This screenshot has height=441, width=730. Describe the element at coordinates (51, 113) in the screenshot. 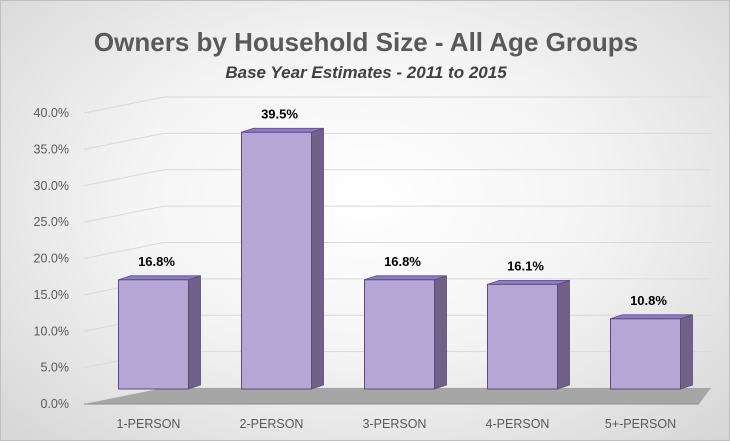

I see `y-tick-label: 40.0%` at that location.